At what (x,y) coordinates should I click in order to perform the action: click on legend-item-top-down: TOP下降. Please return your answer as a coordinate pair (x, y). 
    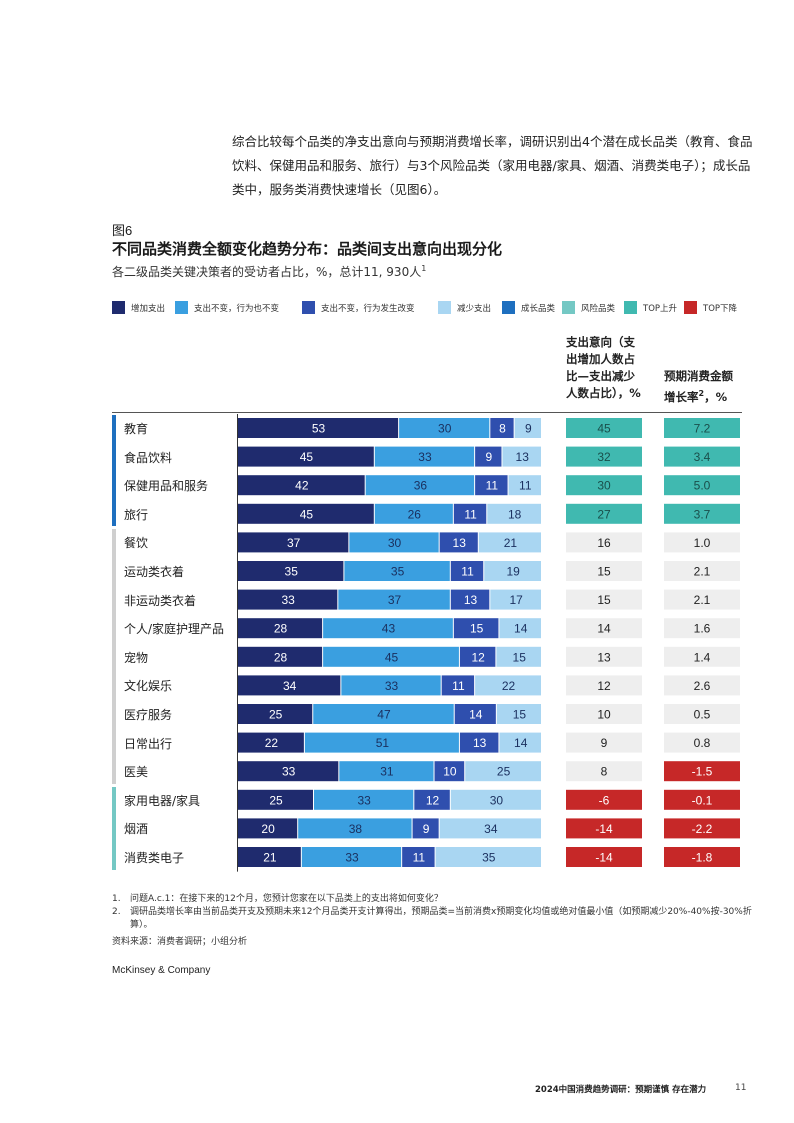
    Looking at the image, I should click on (710, 307).